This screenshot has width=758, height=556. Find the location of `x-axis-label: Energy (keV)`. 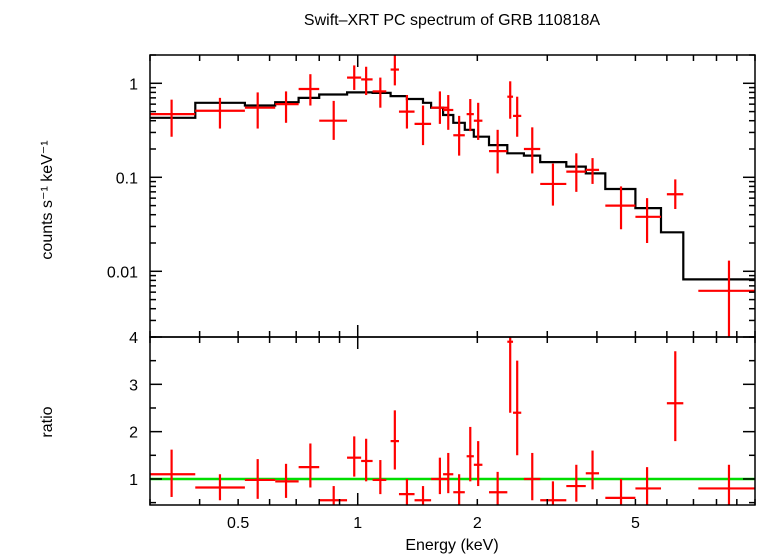

x-axis-label: Energy (keV) is located at coordinates (451, 545).